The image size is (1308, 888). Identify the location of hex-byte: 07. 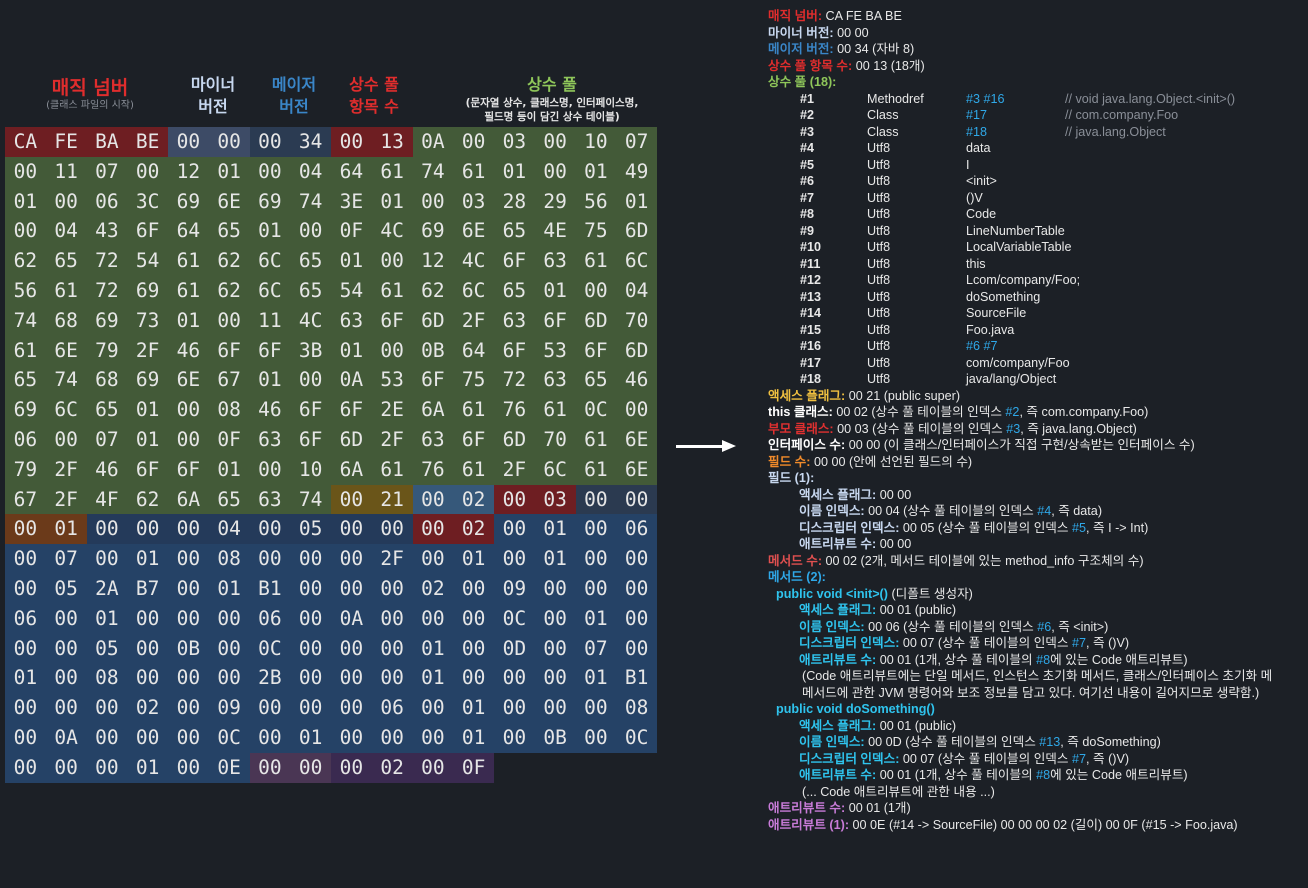
(66, 559).